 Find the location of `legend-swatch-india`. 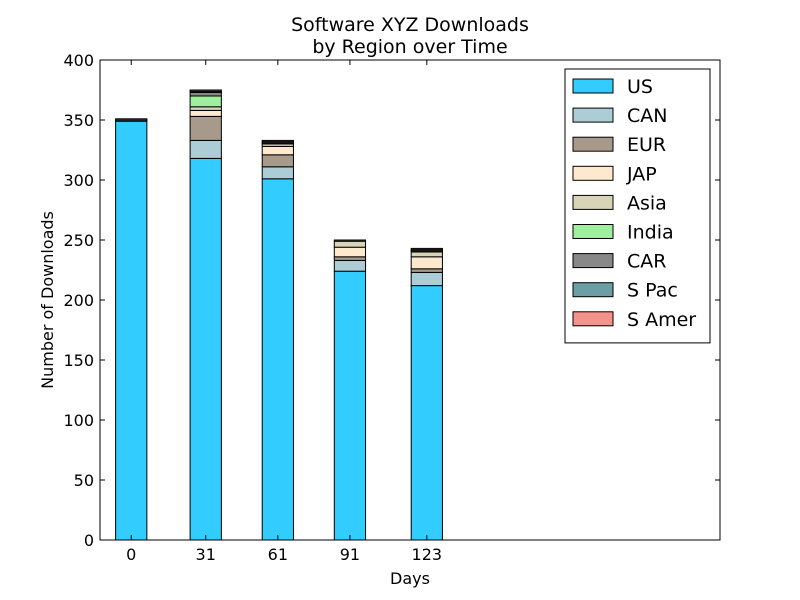

legend-swatch-india is located at coordinates (593, 231).